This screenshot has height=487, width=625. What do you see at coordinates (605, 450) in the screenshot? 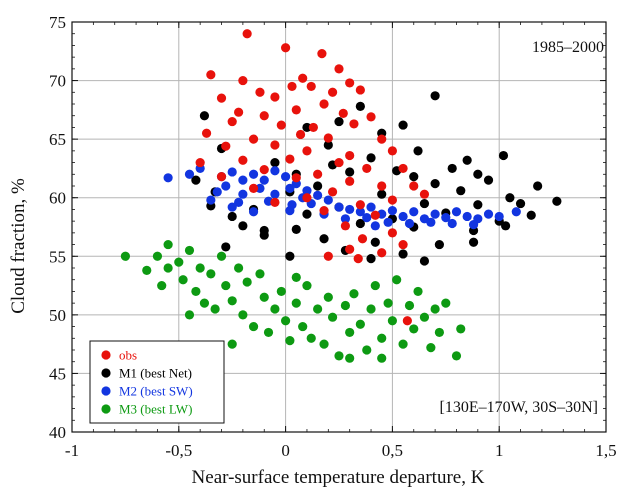
I see `x-tick-label: 1,5` at bounding box center [605, 450].